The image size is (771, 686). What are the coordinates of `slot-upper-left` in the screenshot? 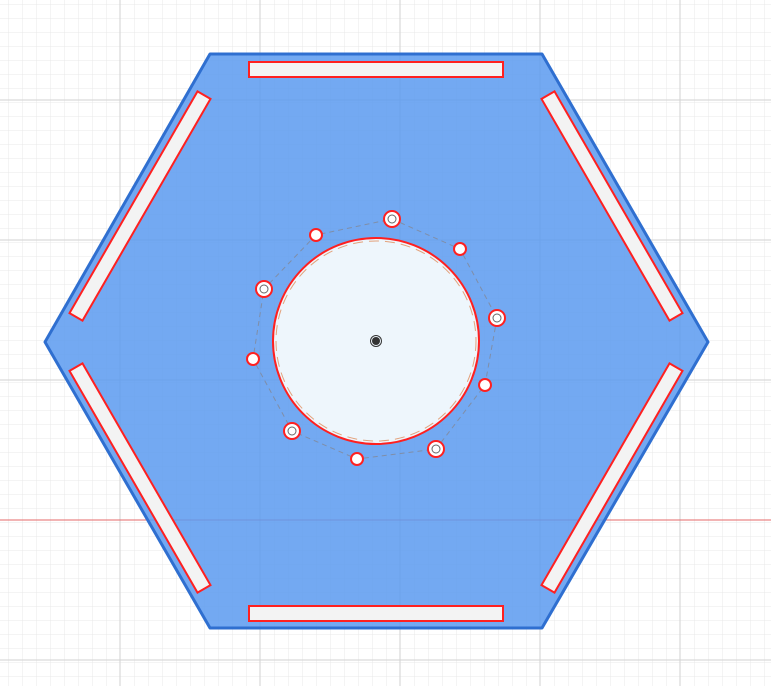 It's located at (140, 206).